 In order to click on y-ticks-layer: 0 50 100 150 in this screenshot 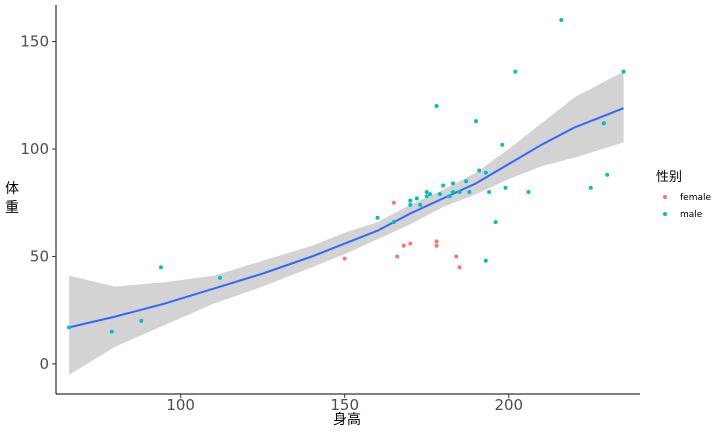, I will do `click(38, 203)`.